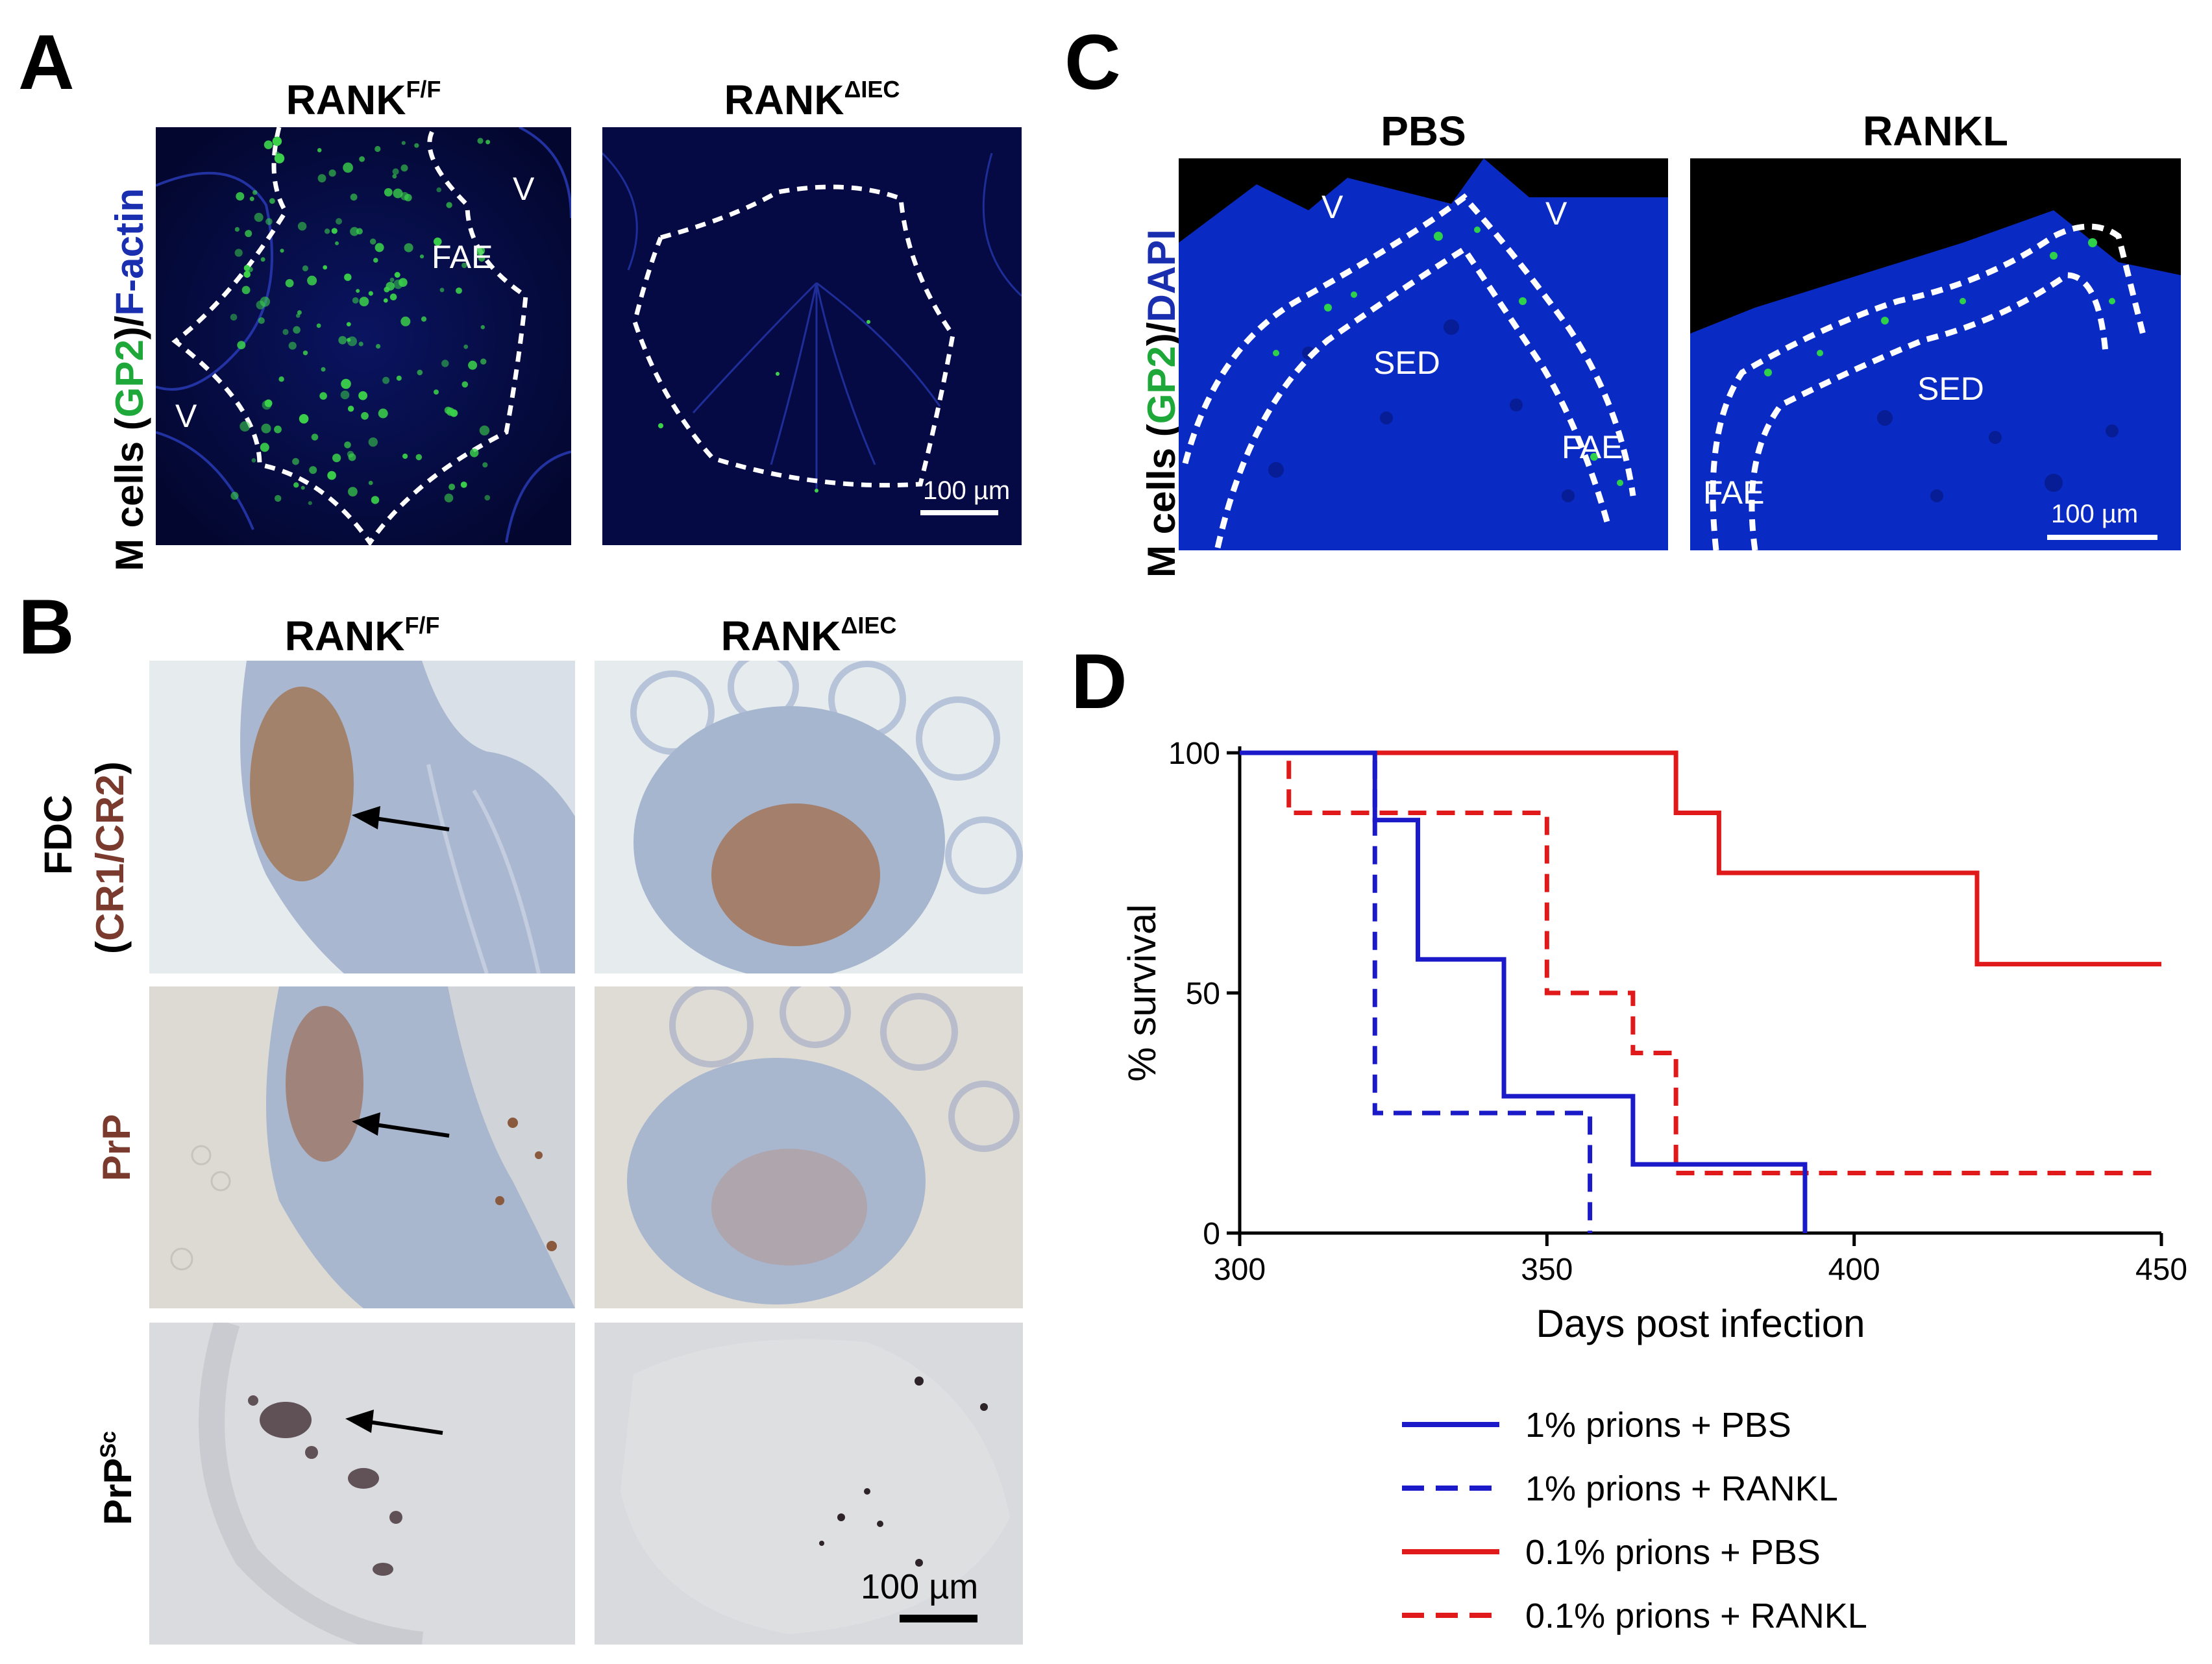 This screenshot has width=2212, height=1664. Describe the element at coordinates (1161, 403) in the screenshot. I see `panel-c-row-label: M cells (GP2)/DAPI` at that location.